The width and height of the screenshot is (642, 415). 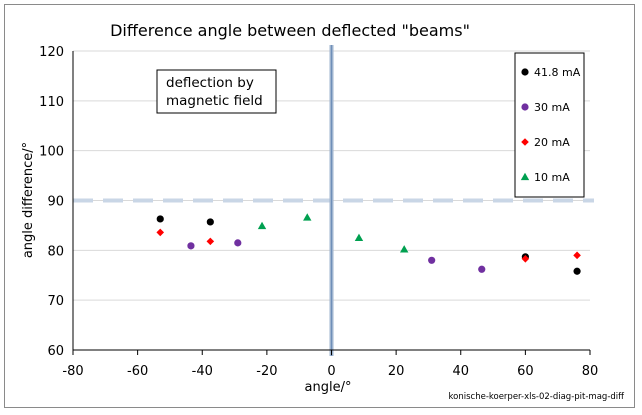 What do you see at coordinates (590, 371) in the screenshot?
I see `x-tick-label: 80` at bounding box center [590, 371].